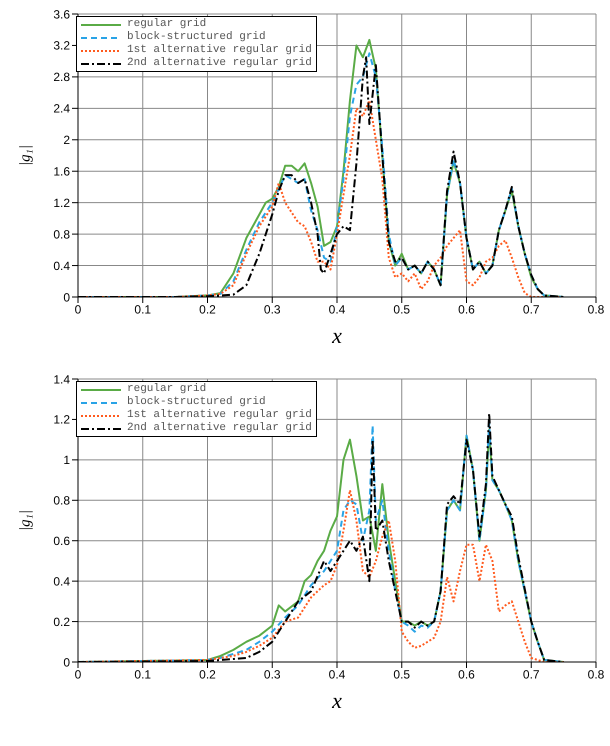 Image resolution: width=610 pixels, height=746 pixels. Describe the element at coordinates (61, 621) in the screenshot. I see `y-tick-label: 0.2` at that location.